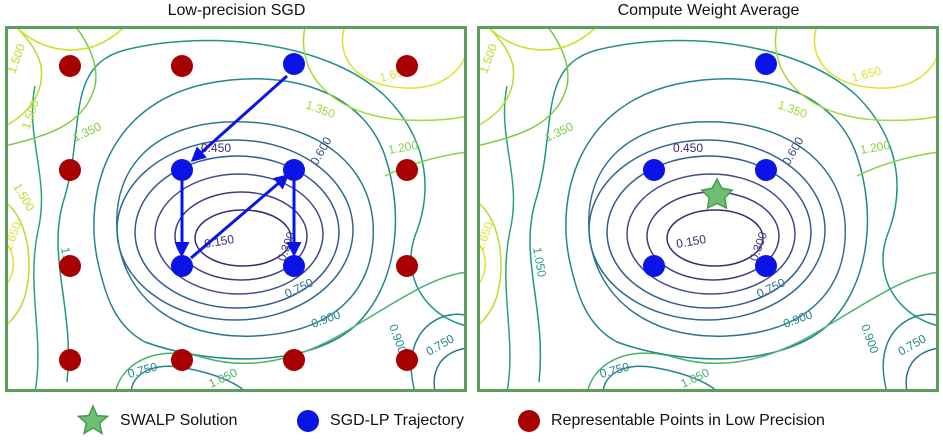 The image size is (943, 440). I want to click on legend-label-sgd-lp: SGD-LP Trajectory, so click(397, 420).